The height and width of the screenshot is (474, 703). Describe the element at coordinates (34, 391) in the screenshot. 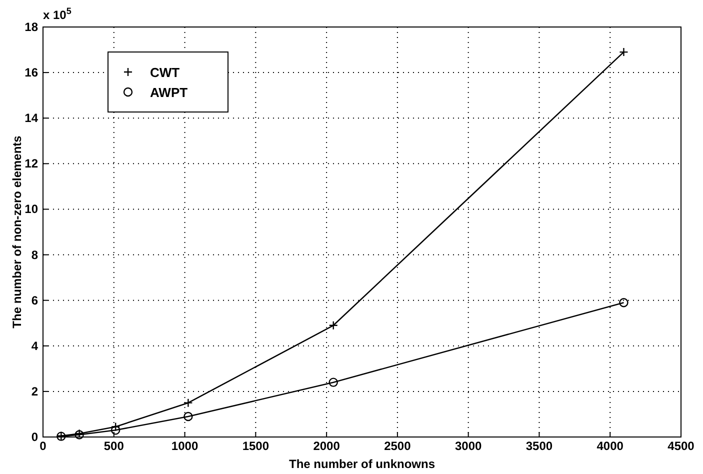

I see `y-tick-label: 2` at that location.